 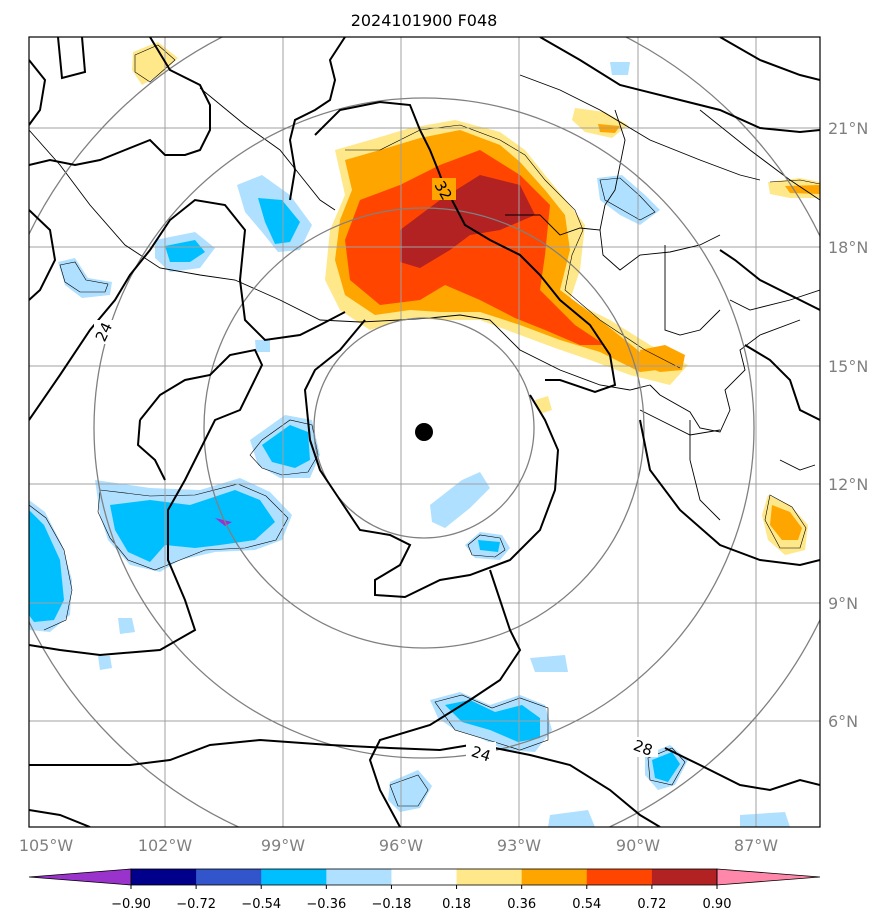 I want to click on lat-label: 18°N, so click(x=848, y=247).